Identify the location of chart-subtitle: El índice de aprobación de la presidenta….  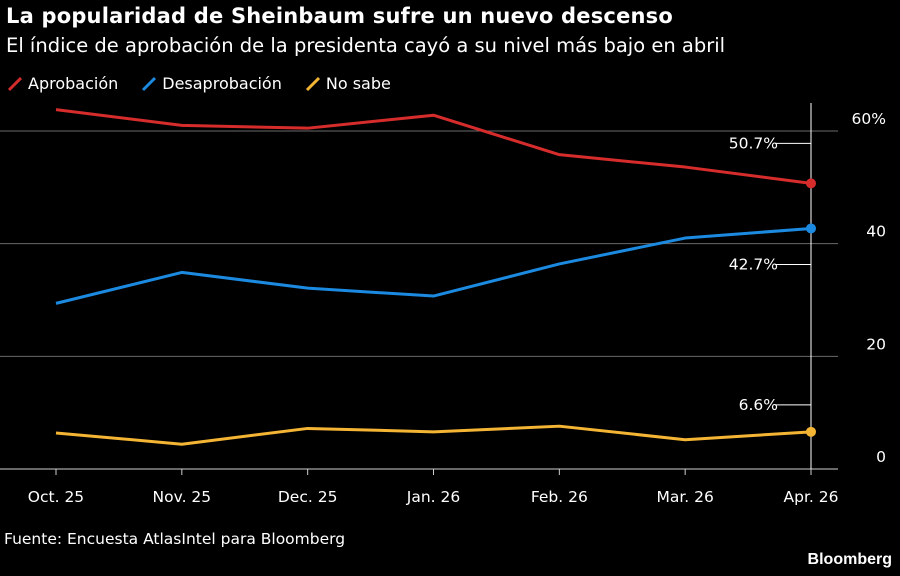
(366, 45).